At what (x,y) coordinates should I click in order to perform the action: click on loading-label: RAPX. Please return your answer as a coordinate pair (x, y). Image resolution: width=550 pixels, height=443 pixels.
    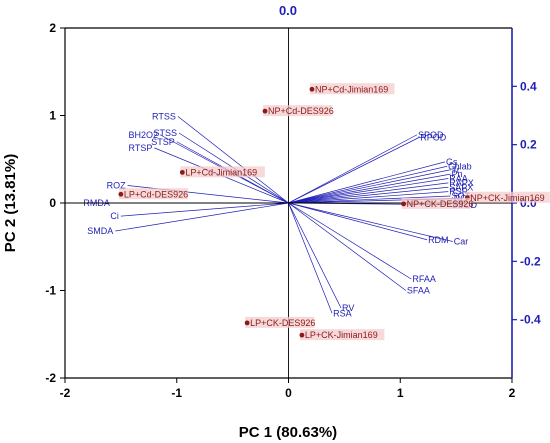
    Looking at the image, I should click on (461, 183).